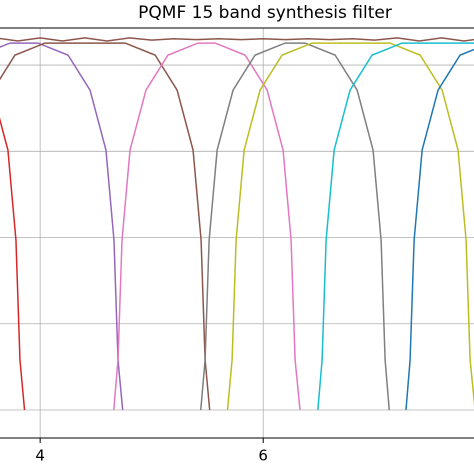 The height and width of the screenshot is (474, 474). What do you see at coordinates (265, 13) in the screenshot?
I see `chart-title: PQMF 15 band synthesis filter` at bounding box center [265, 13].